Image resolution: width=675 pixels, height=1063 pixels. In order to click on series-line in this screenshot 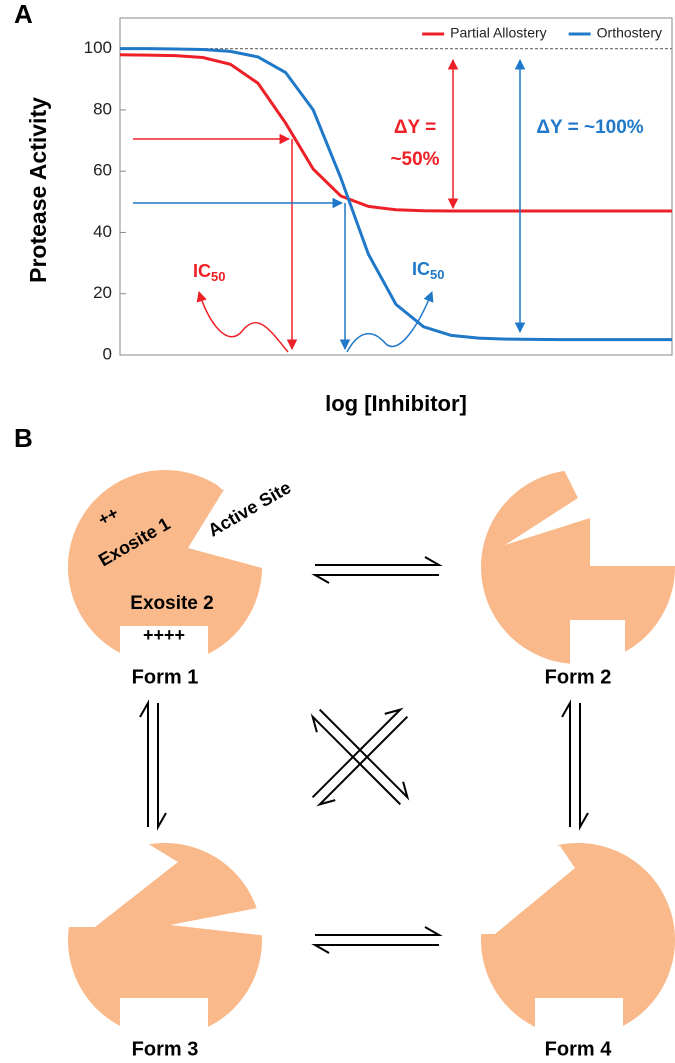, I will do `click(395, 133)`.